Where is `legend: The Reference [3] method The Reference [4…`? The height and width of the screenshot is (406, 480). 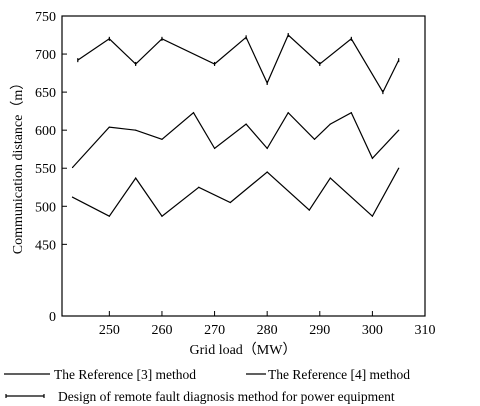 legend: The Reference [3] method The Reference [4… is located at coordinates (207, 385).